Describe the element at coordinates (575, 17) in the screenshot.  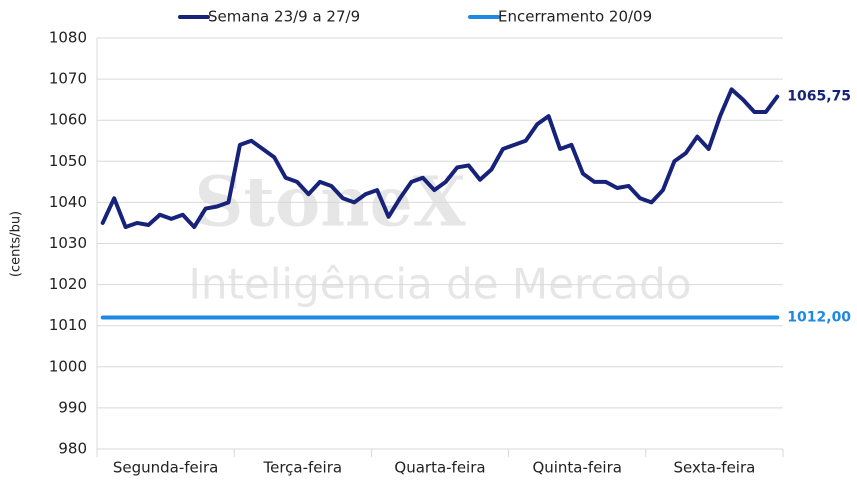
I see `legend-label: Encerramento 20/09` at that location.